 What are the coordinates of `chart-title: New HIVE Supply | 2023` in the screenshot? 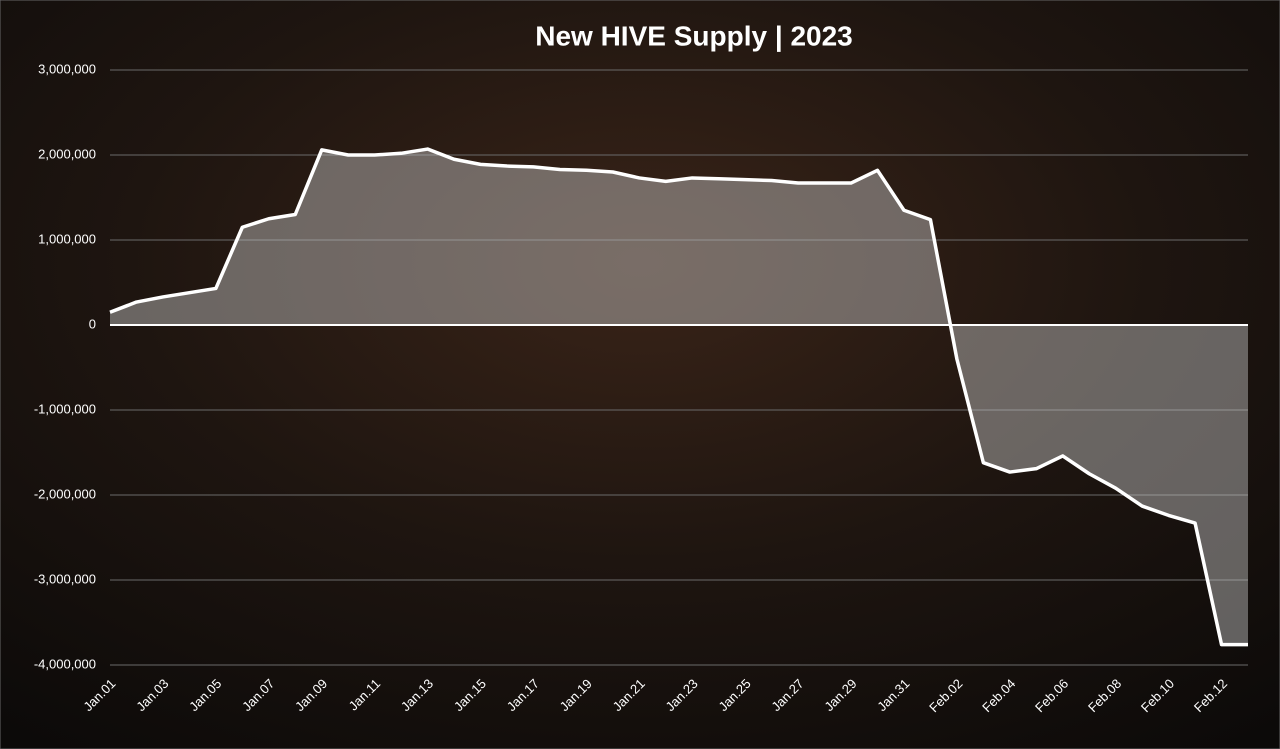 It's located at (694, 35).